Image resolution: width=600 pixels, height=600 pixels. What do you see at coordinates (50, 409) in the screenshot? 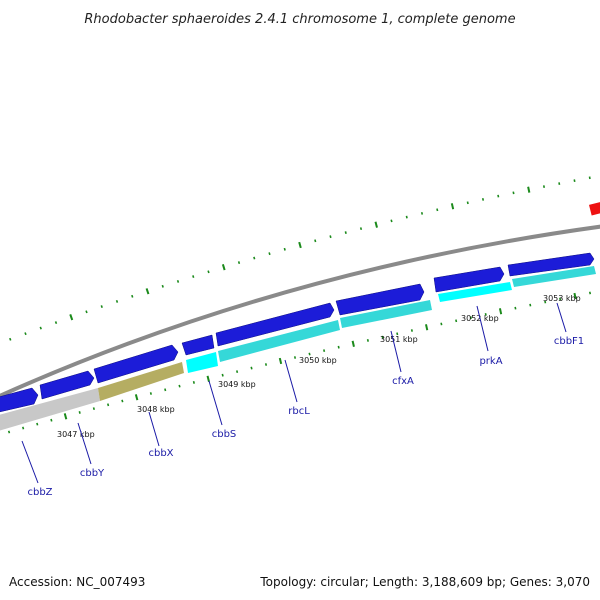
I see `reverse-gene-cbbY` at bounding box center [50, 409].